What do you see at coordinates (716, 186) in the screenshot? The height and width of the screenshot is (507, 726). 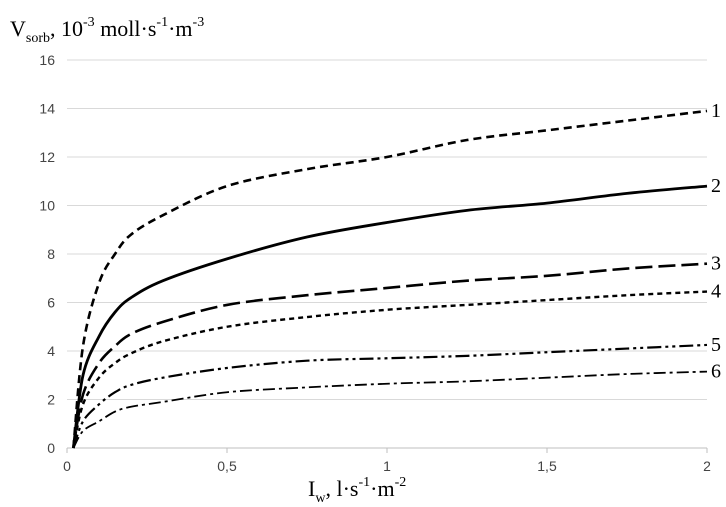 I see `series-2-label: 2` at bounding box center [716, 186].